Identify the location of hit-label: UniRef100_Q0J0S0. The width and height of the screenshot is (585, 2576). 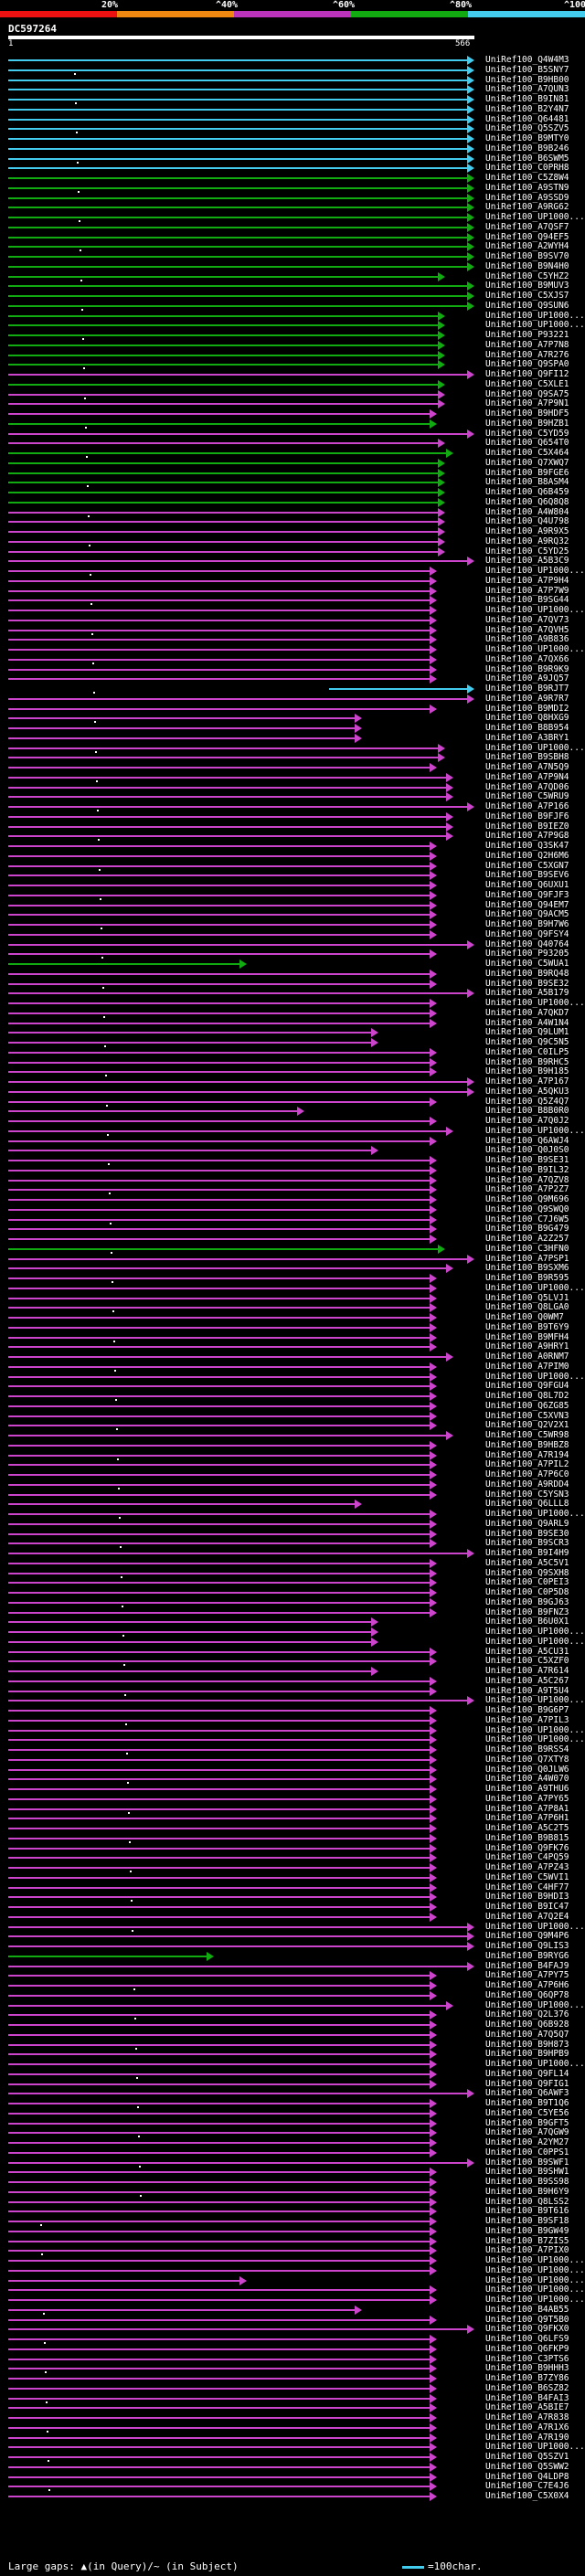
(527, 1150).